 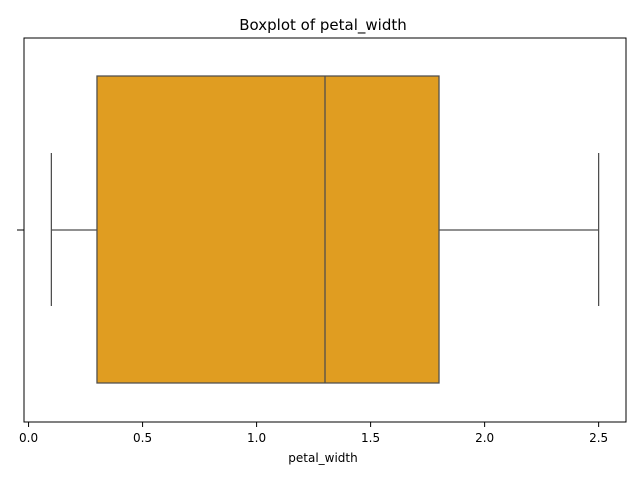 What do you see at coordinates (142, 438) in the screenshot?
I see `x-tick-label: 0.5` at bounding box center [142, 438].